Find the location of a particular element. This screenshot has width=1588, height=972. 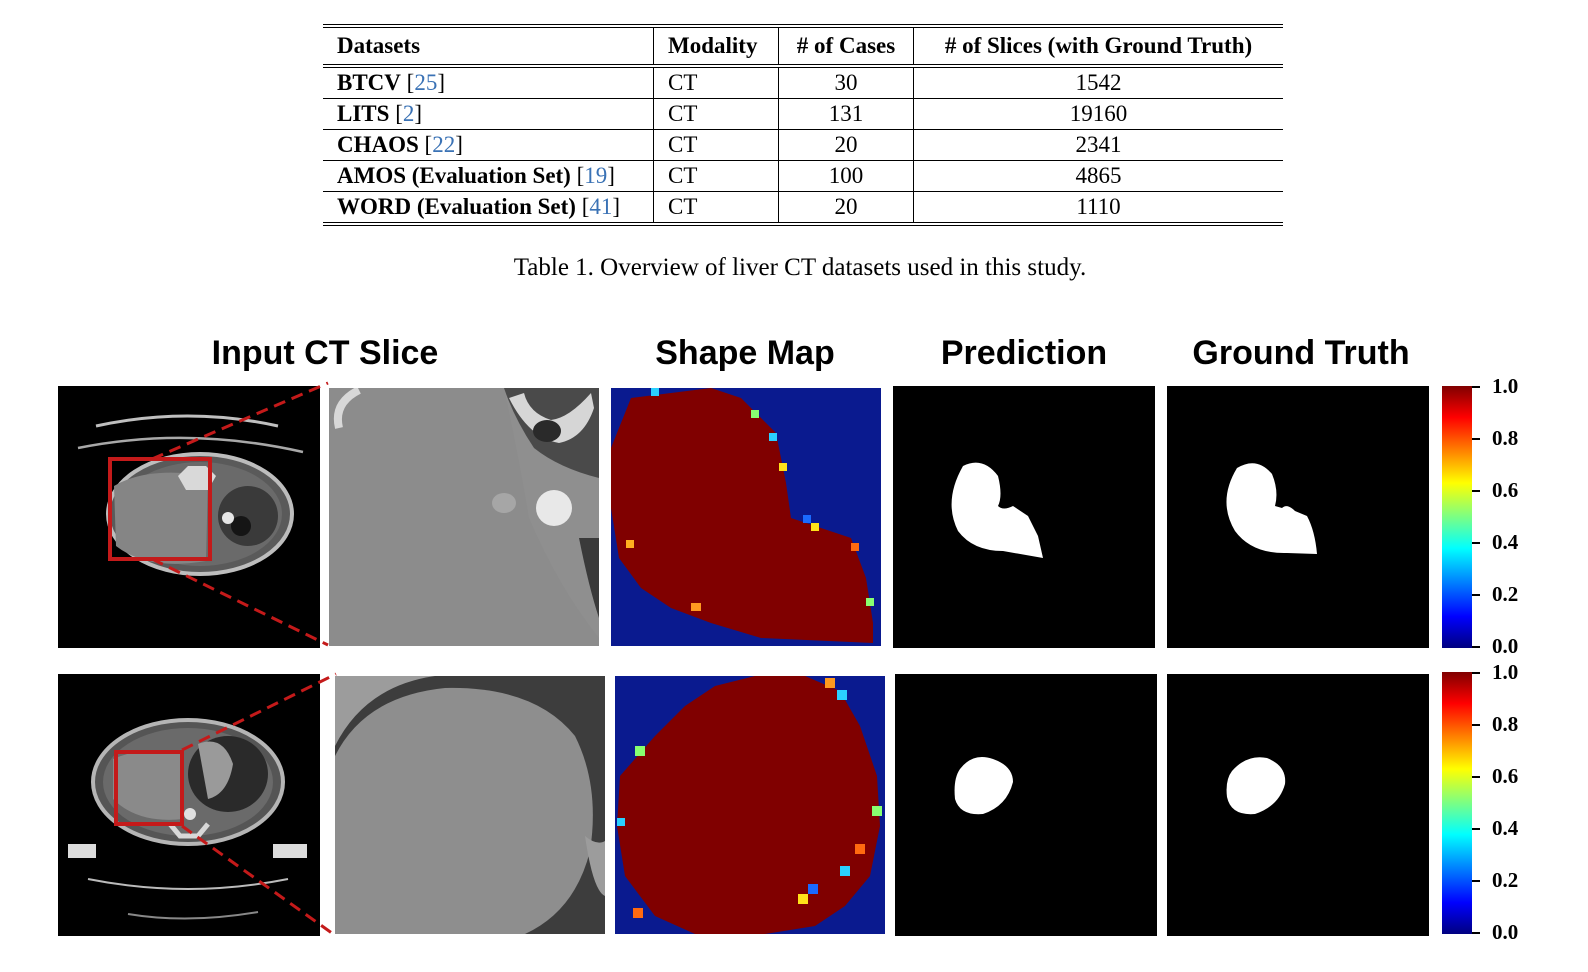

dataset-cell: AMOS (Evaluation Set) [19] is located at coordinates (488, 176).